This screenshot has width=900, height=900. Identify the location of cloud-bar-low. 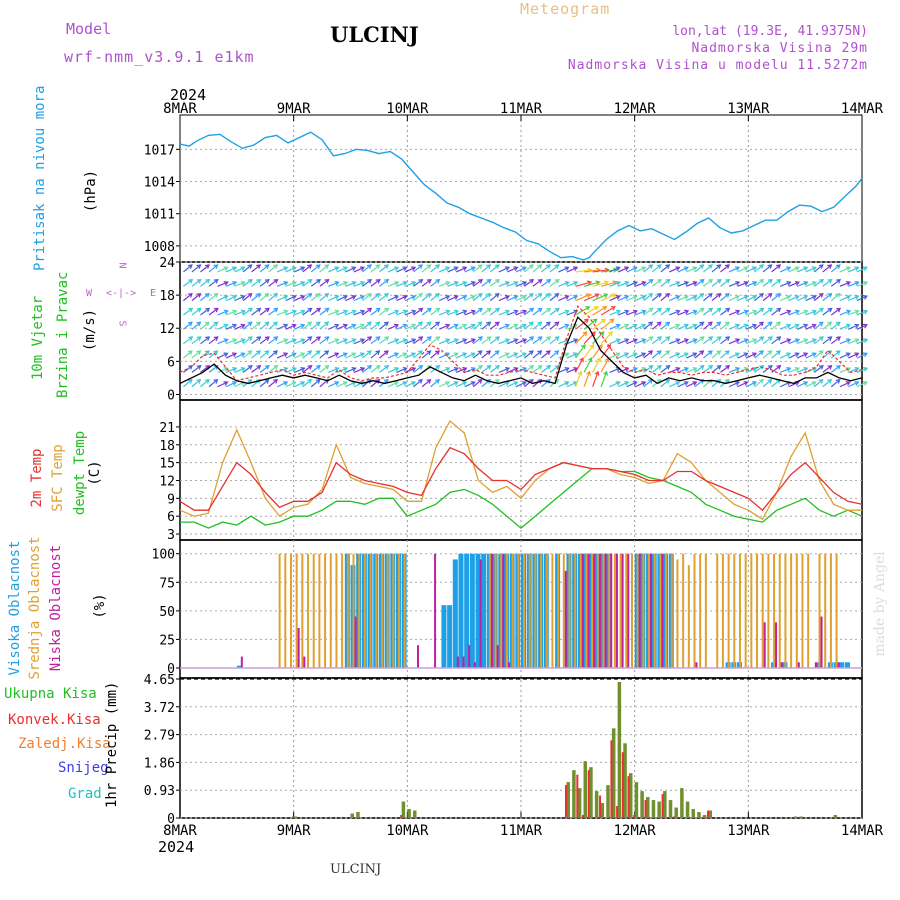
(611, 610).